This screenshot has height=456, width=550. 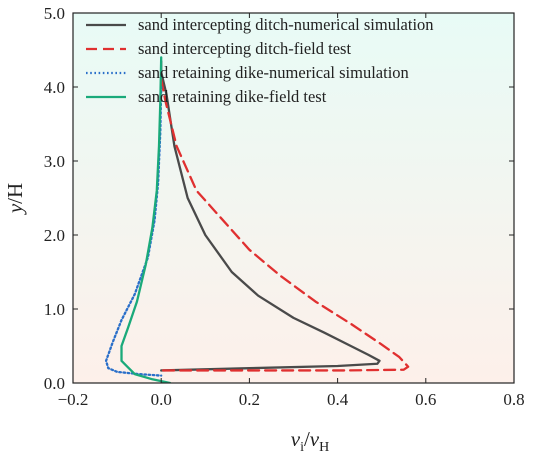 What do you see at coordinates (273, 72) in the screenshot?
I see `legend-label-3: sand retaining dike-numerical simulation` at bounding box center [273, 72].